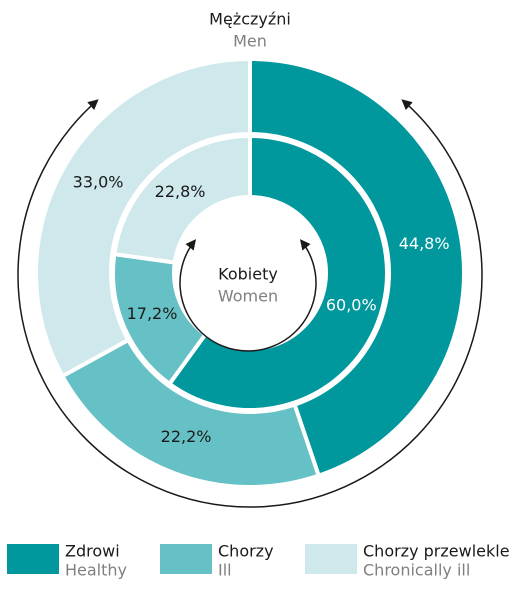  Describe the element at coordinates (152, 313) in the screenshot. I see `data-label: 17,2%` at that location.